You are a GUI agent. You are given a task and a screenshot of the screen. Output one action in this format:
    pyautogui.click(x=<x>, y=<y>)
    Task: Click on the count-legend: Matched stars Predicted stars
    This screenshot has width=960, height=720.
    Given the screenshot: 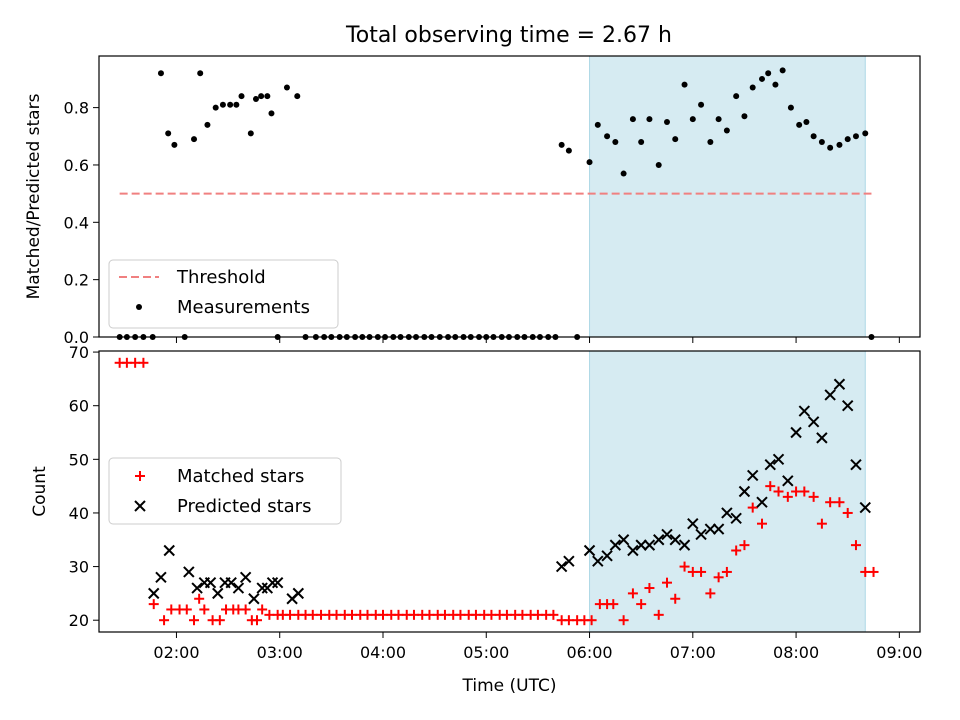 What is the action you would take?
    pyautogui.click(x=225, y=491)
    